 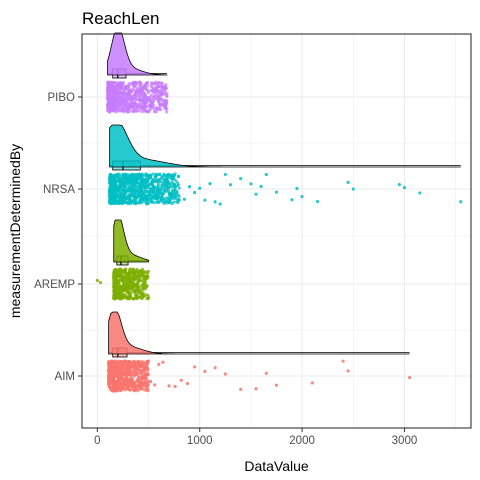 What do you see at coordinates (302, 441) in the screenshot?
I see `x-tick-label: 2000` at bounding box center [302, 441].